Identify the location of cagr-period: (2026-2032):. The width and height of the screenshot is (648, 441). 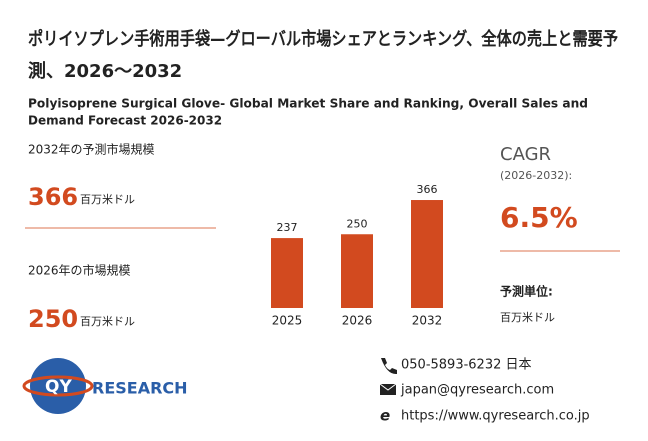
(536, 175).